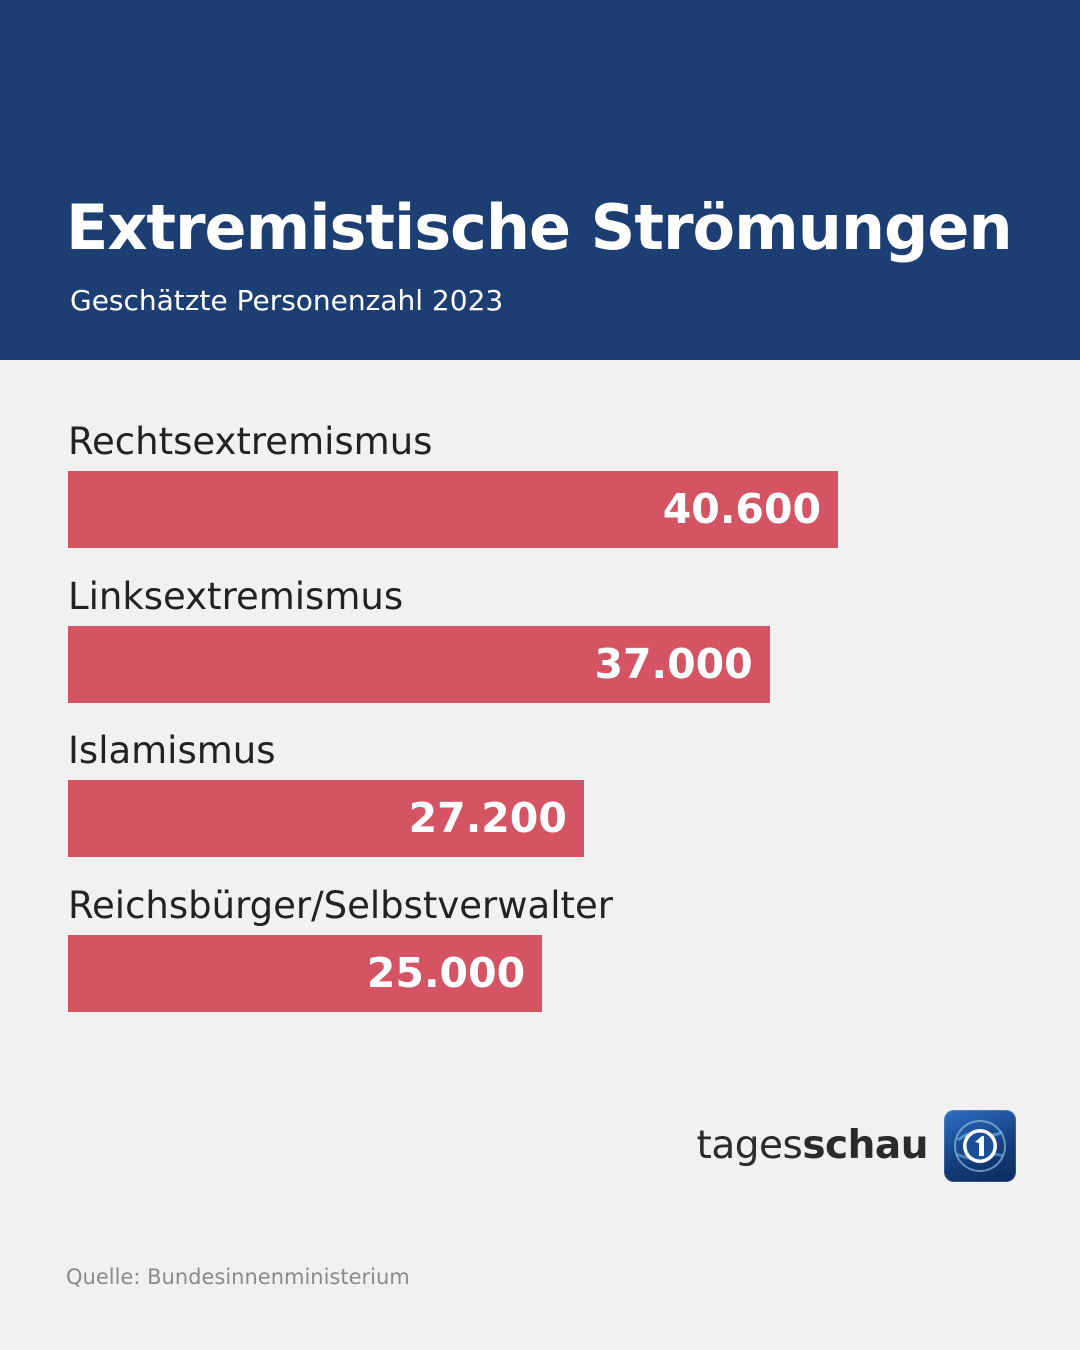 The height and width of the screenshot is (1350, 1080). What do you see at coordinates (287, 300) in the screenshot?
I see `chart-subtitle: Geschätzte Personenzahl 2023` at bounding box center [287, 300].